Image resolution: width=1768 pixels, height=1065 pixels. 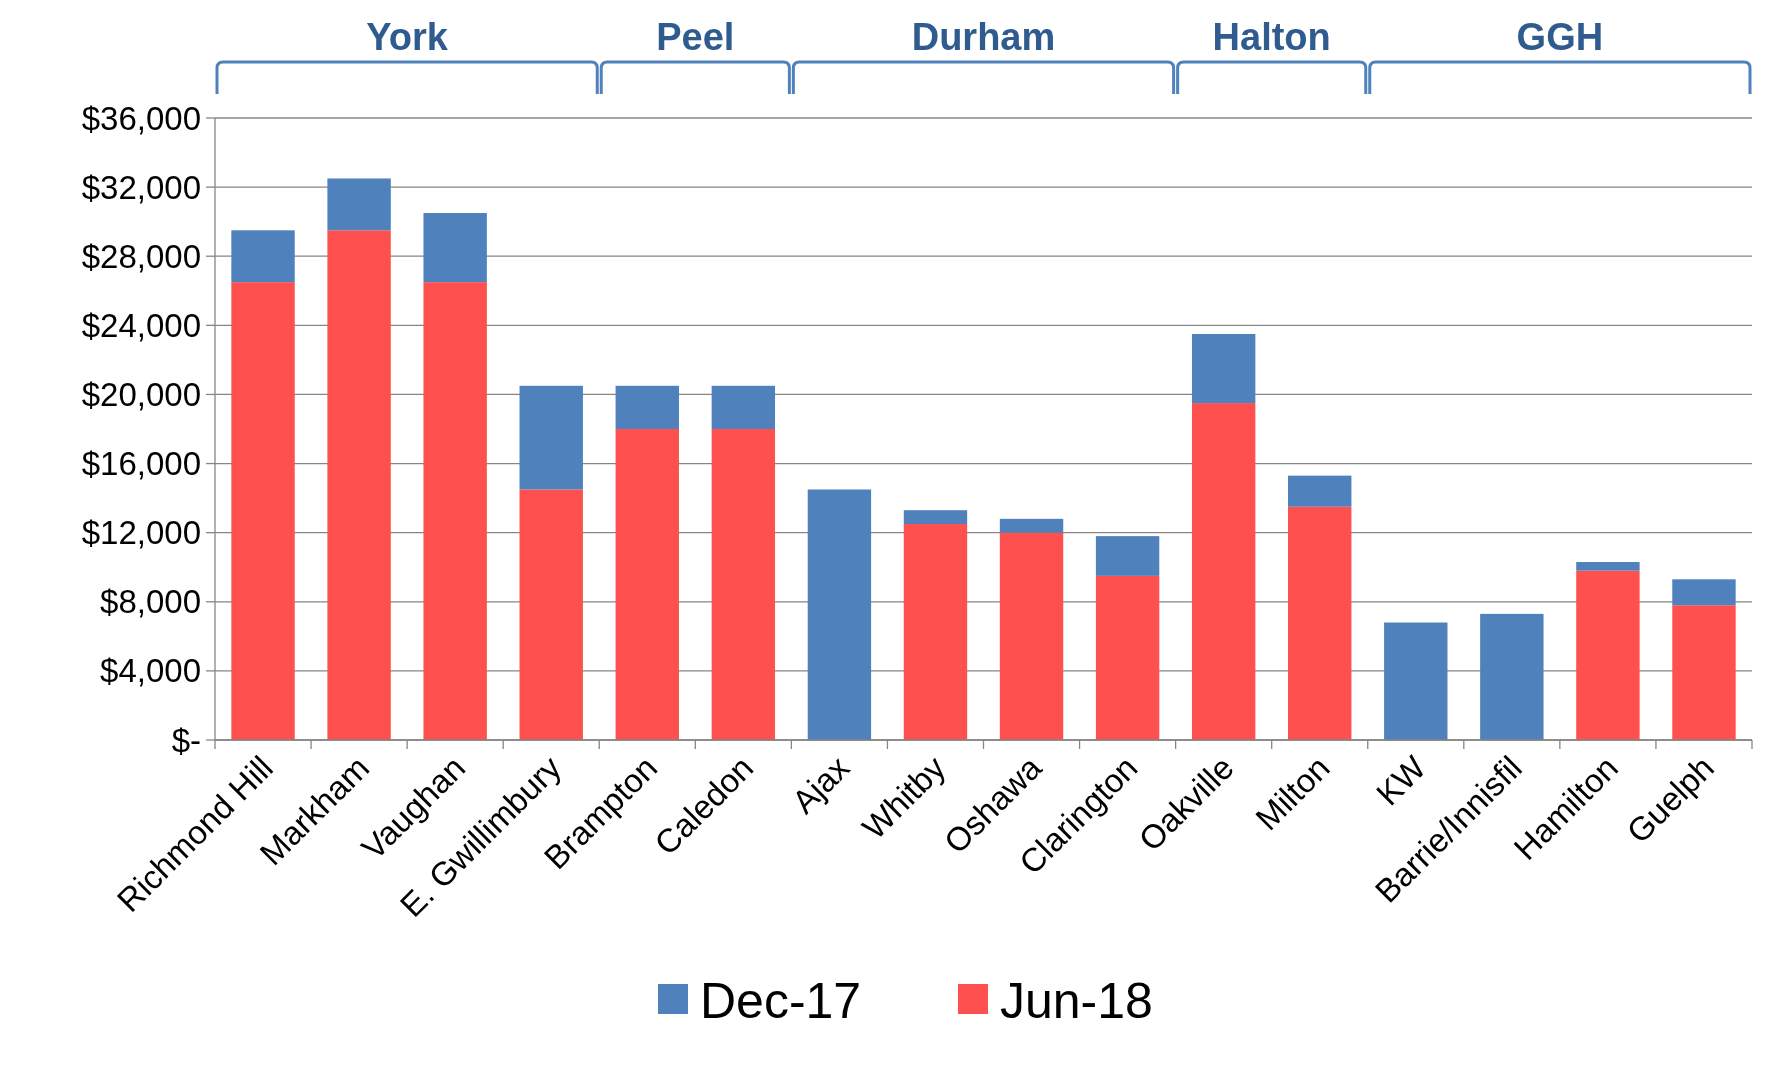 I want to click on y-tick-label: $28,000, so click(x=141, y=256).